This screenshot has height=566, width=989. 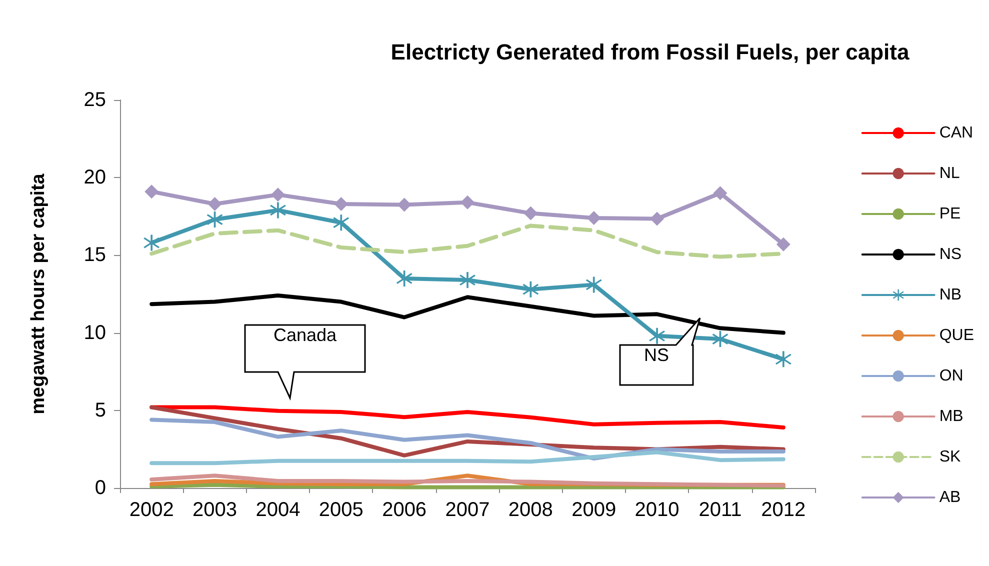 I want to click on y-tick-label: 25, so click(x=95, y=100).